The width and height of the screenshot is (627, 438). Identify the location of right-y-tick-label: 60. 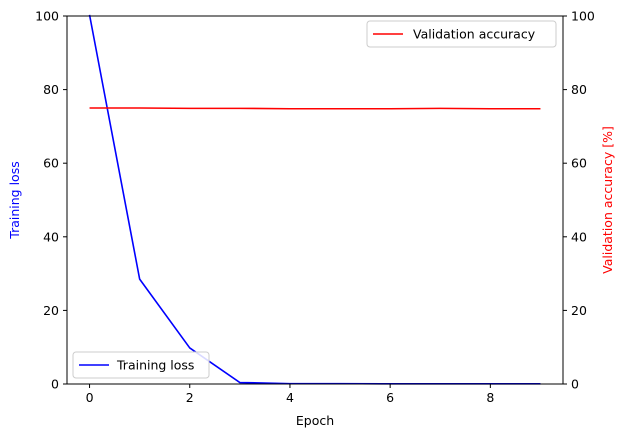
(579, 163).